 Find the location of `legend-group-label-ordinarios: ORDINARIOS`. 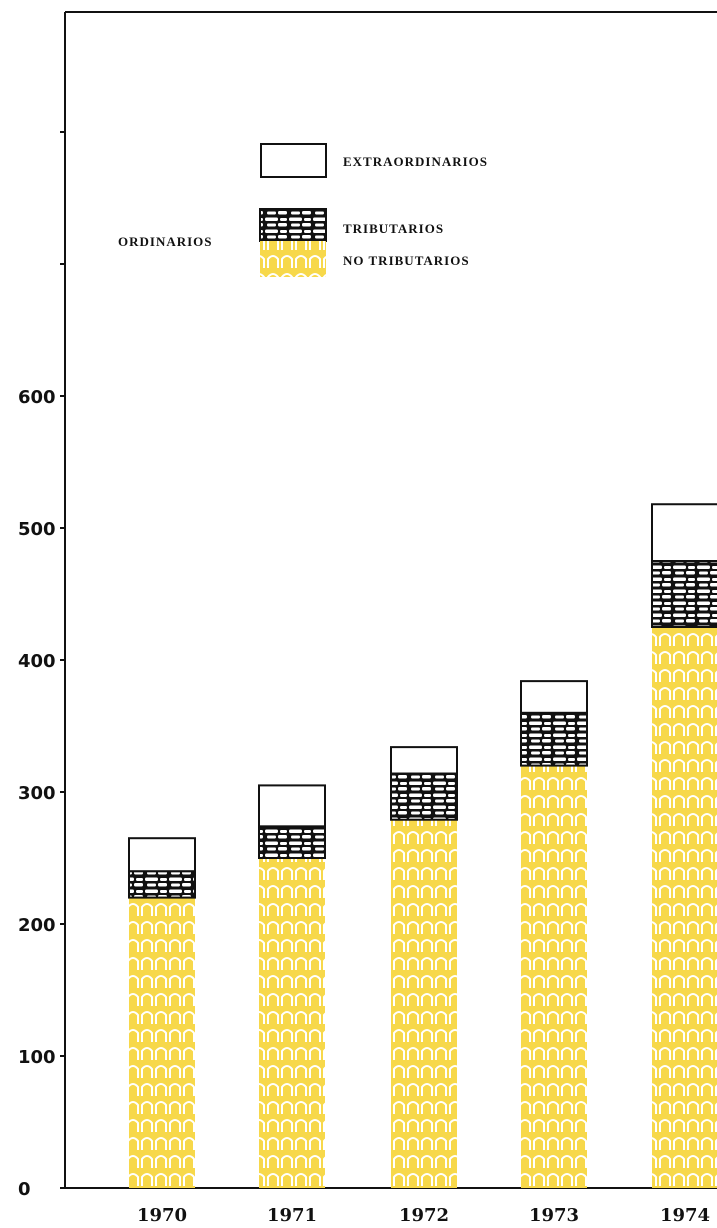

legend-group-label-ordinarios: ORDINARIOS is located at coordinates (165, 241).